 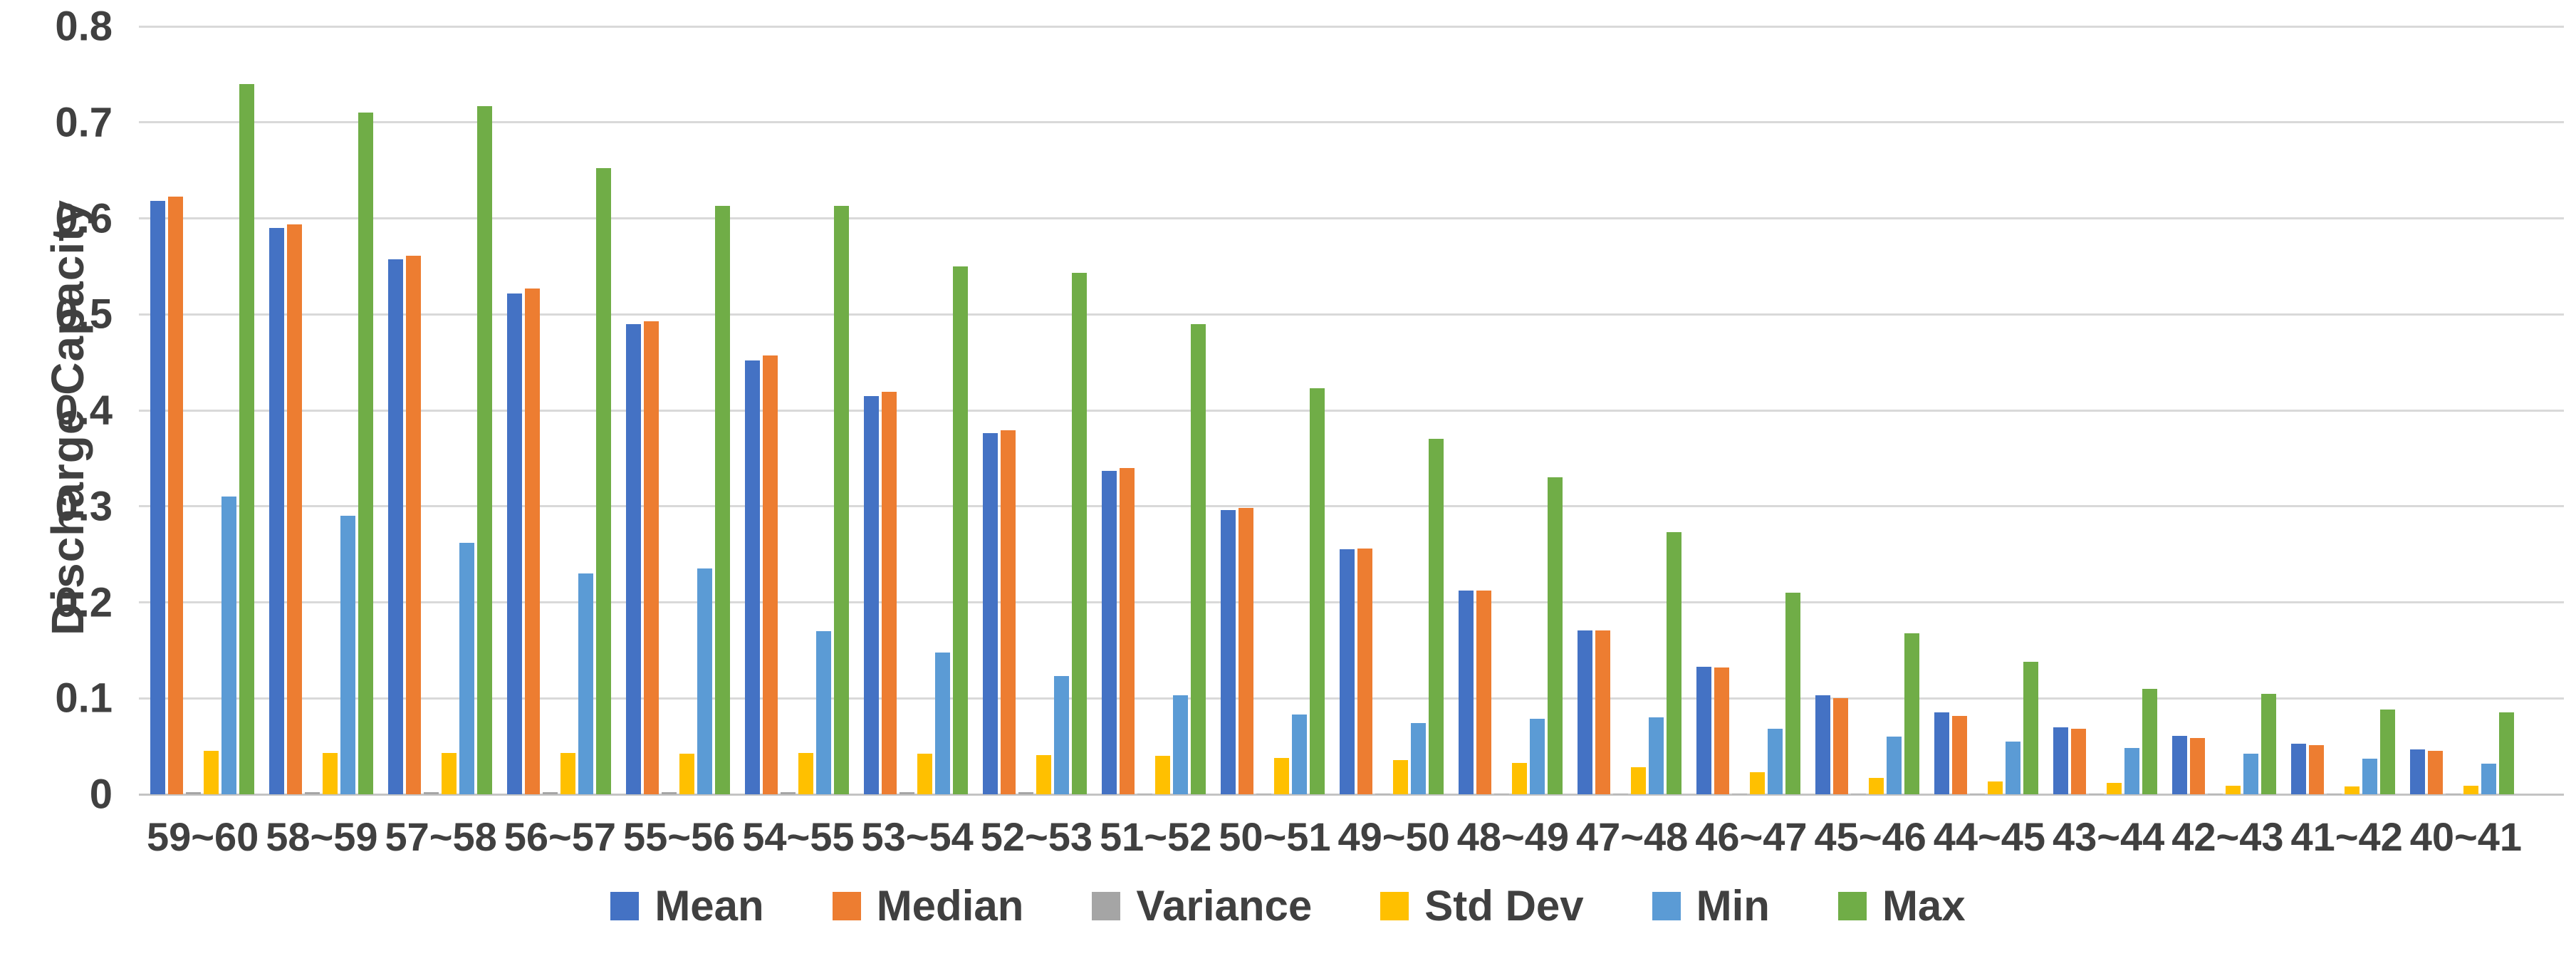 What do you see at coordinates (1941, 753) in the screenshot?
I see `bar-mean-44~45` at bounding box center [1941, 753].